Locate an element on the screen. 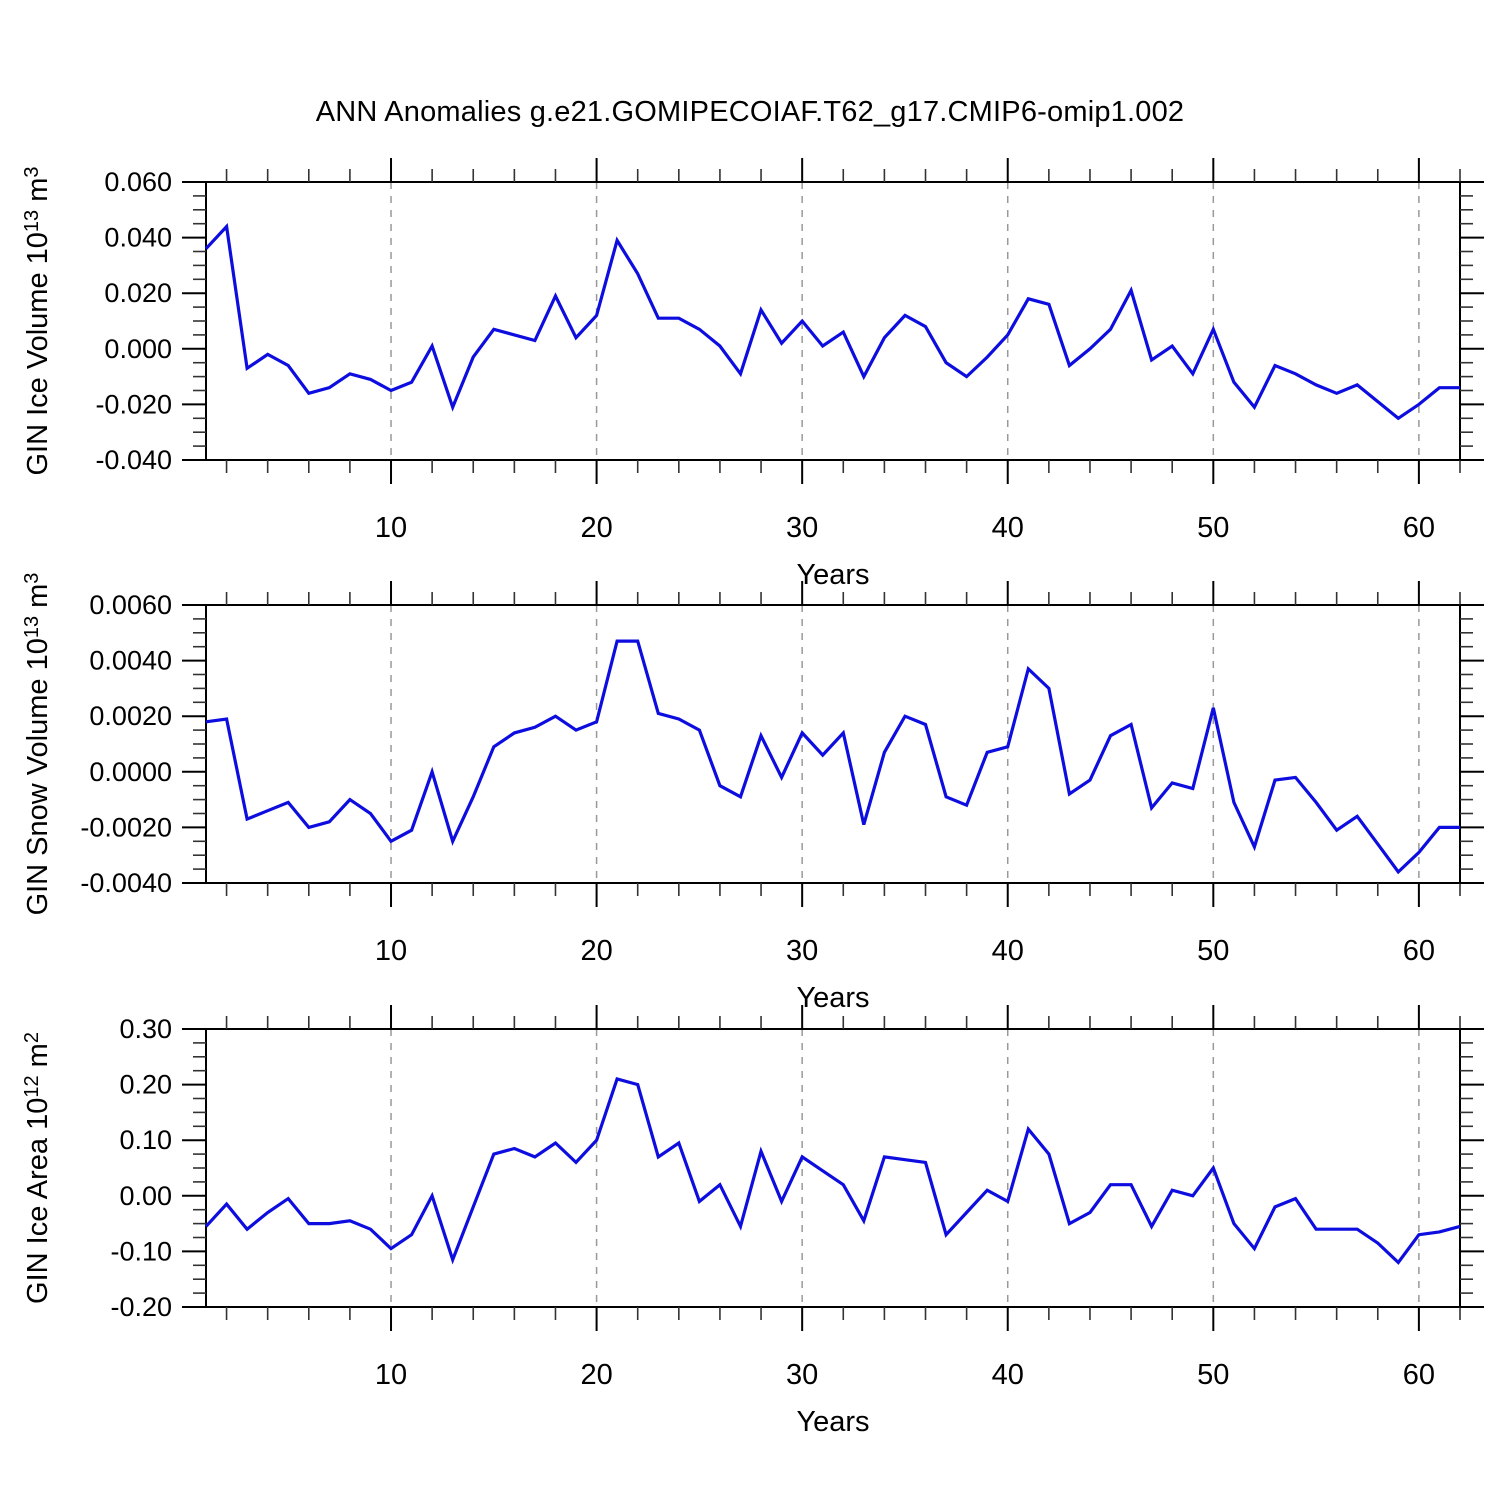 The height and width of the screenshot is (1500, 1500). y-tick-label: -0.040 is located at coordinates (133, 460).